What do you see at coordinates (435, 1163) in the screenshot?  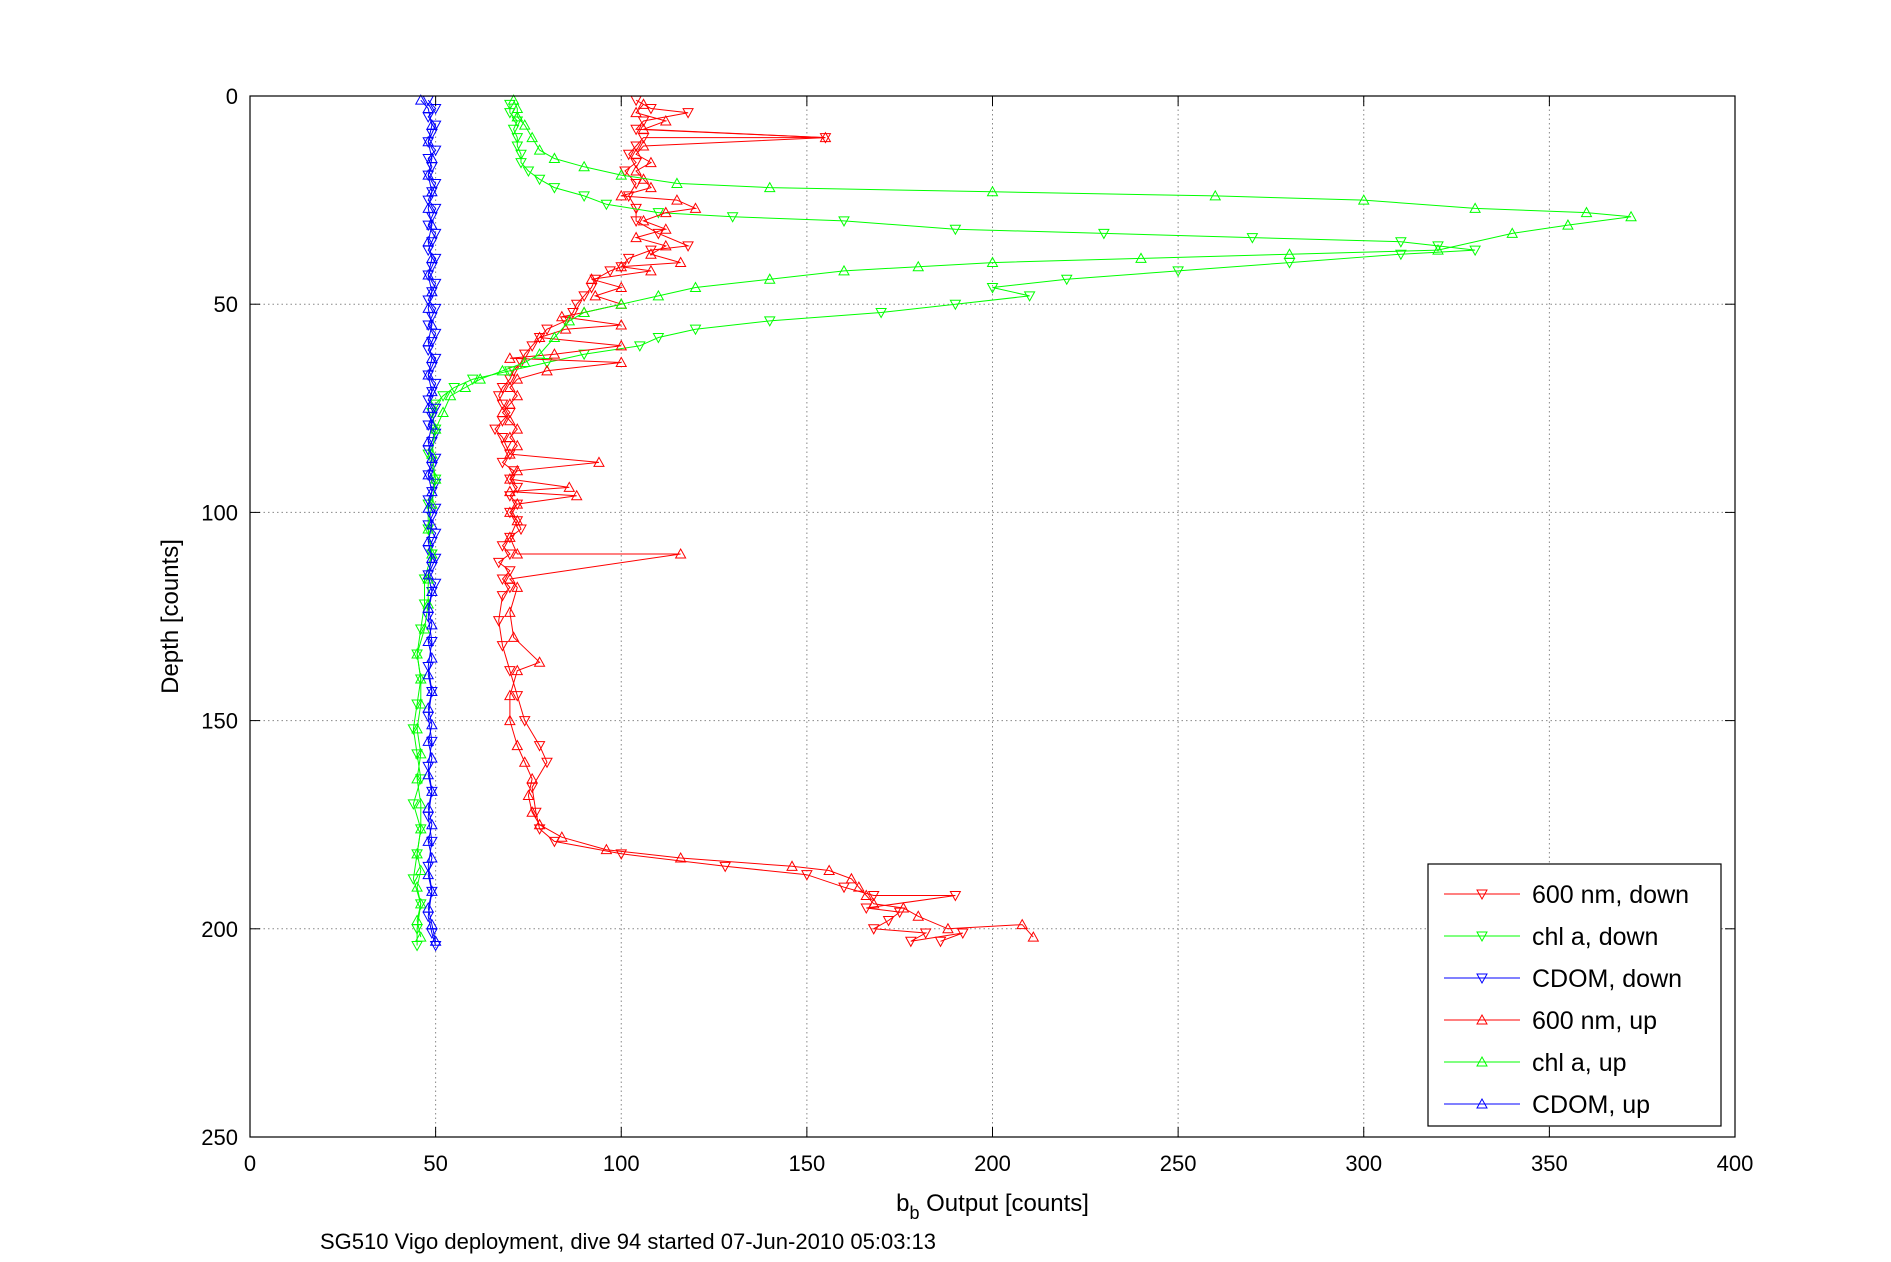 I see `x-tick-label: 50` at bounding box center [435, 1163].